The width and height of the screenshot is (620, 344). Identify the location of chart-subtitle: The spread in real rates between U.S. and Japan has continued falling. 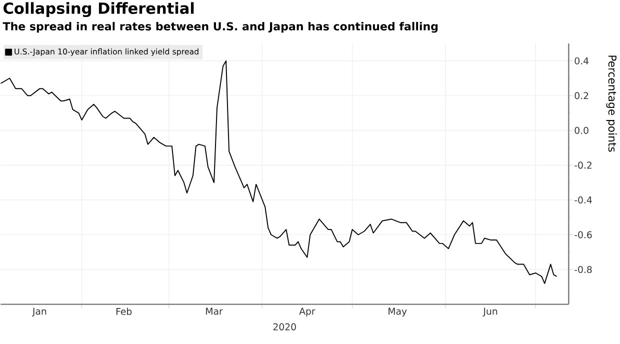
(220, 27).